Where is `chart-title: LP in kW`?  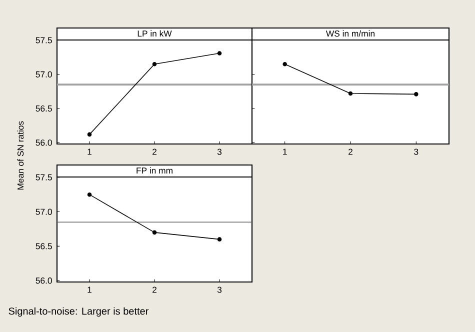 chart-title: LP in kW is located at coordinates (155, 33).